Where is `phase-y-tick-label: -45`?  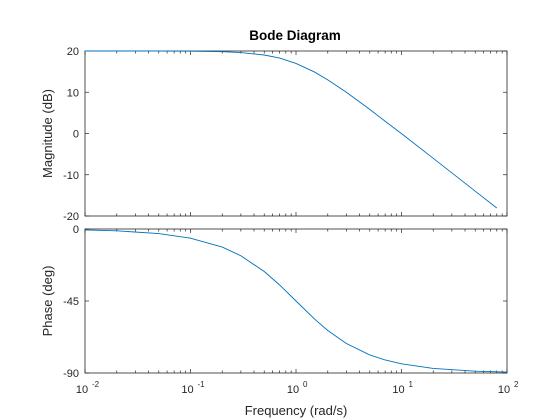 phase-y-tick-label: -45 is located at coordinates (71, 302).